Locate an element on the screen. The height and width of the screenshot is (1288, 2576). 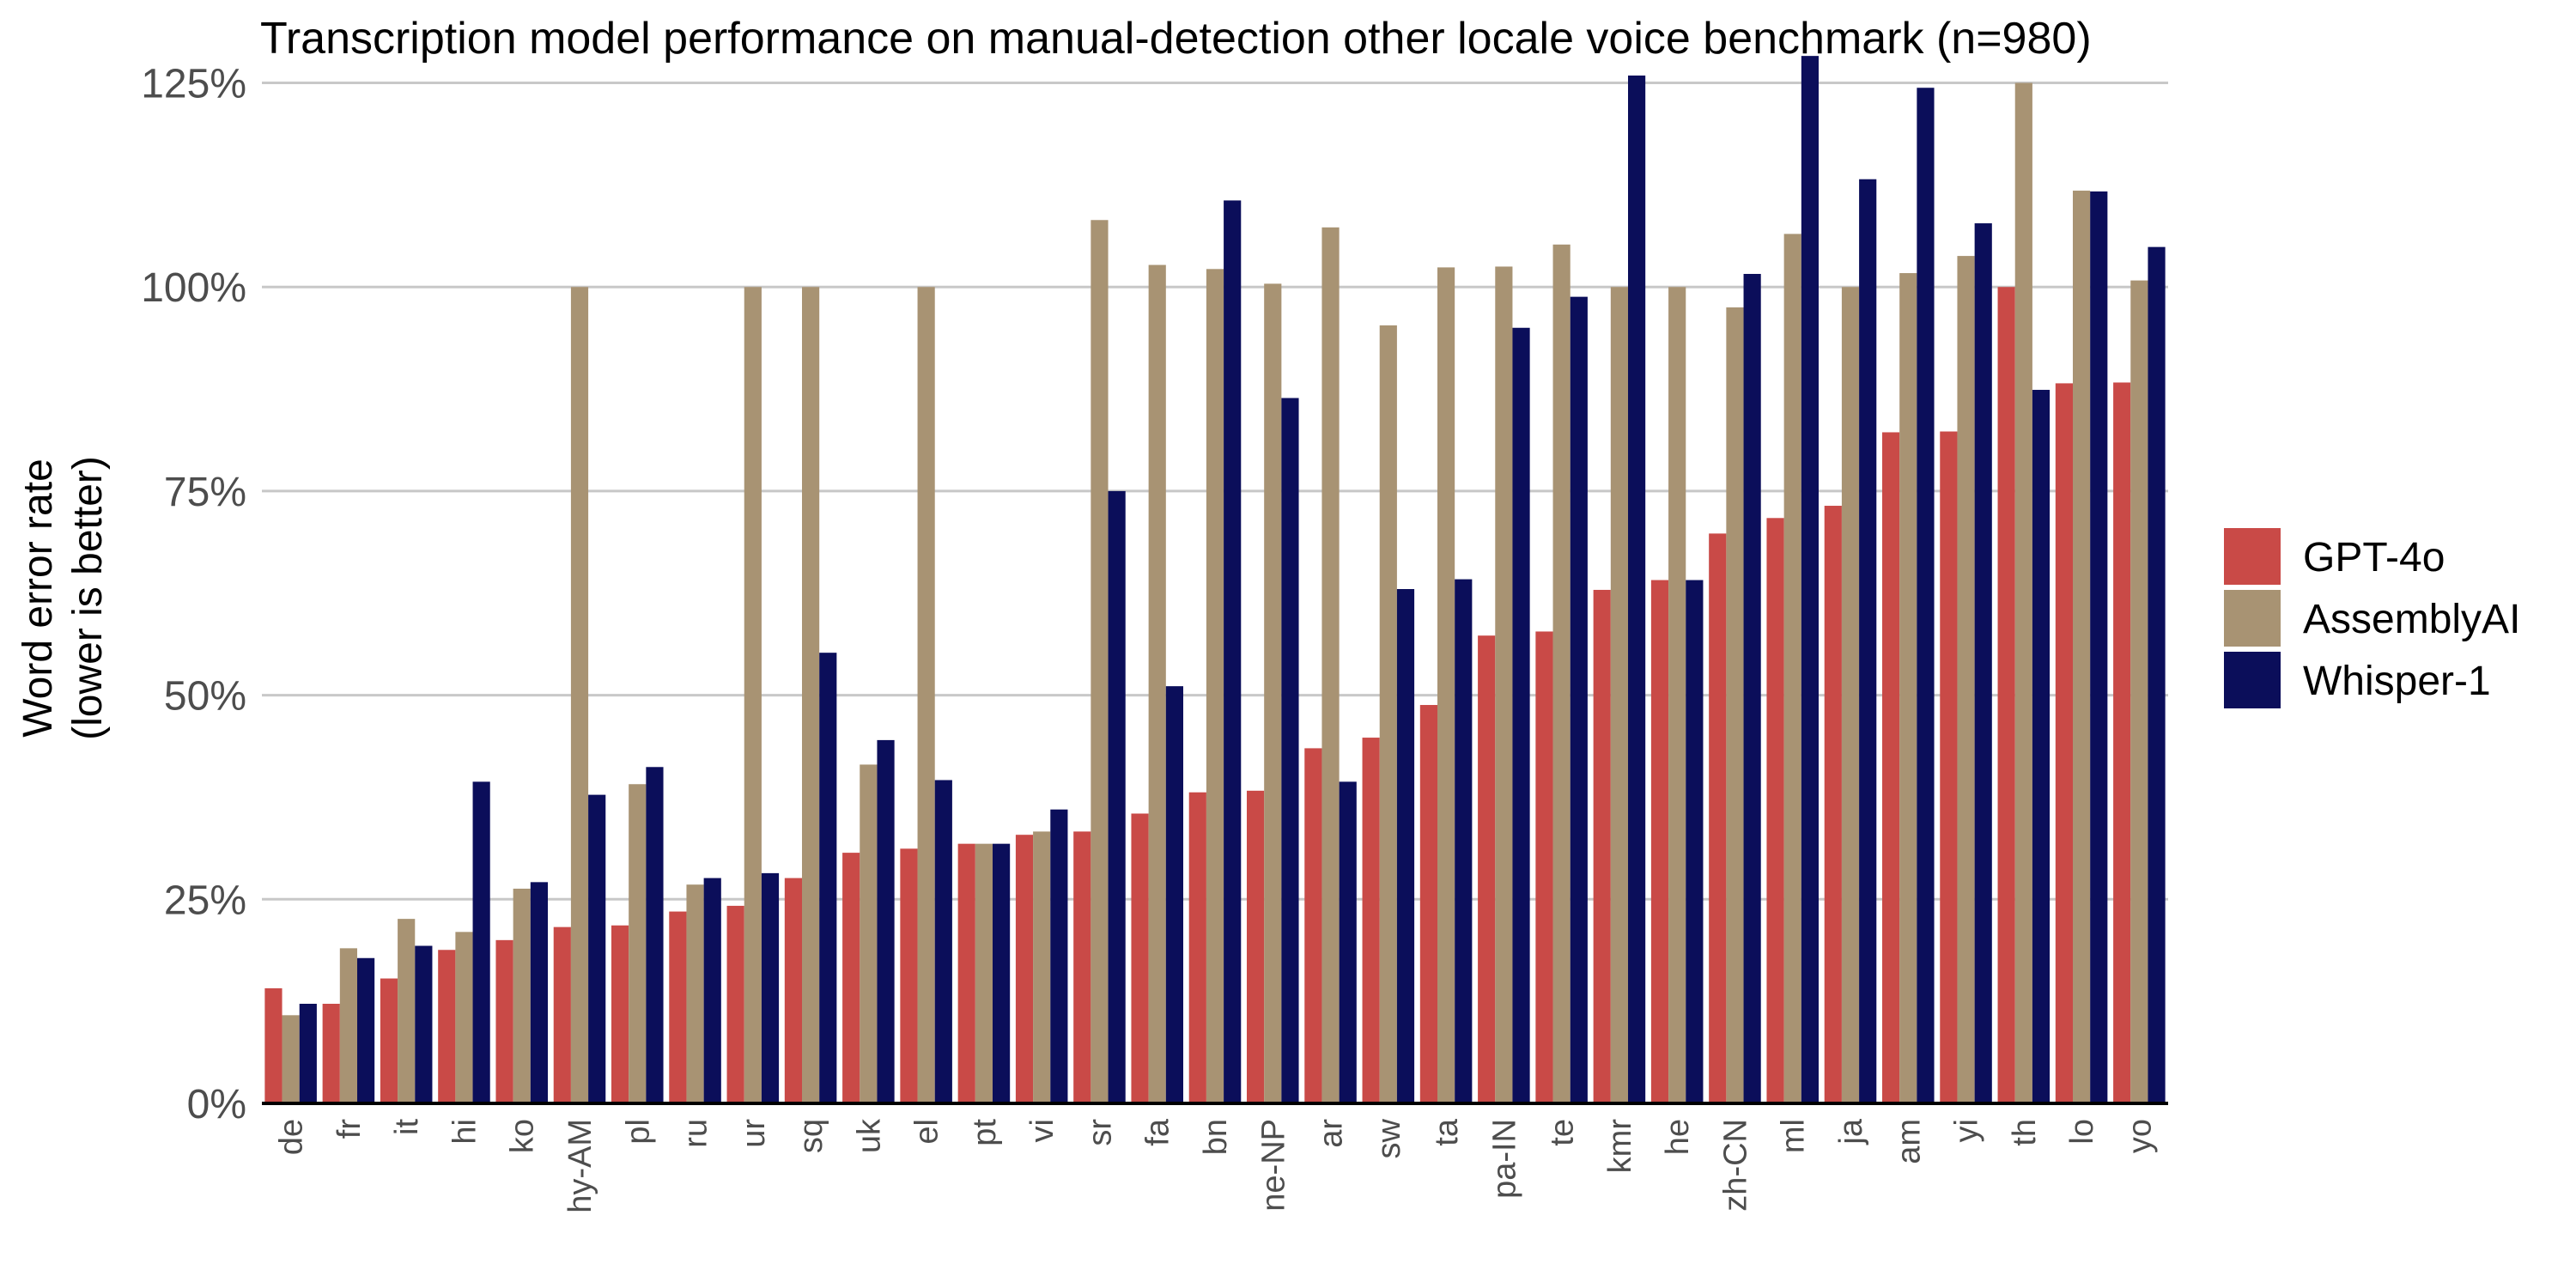
bar-zh-CN-GPT-4o is located at coordinates (1718, 818).